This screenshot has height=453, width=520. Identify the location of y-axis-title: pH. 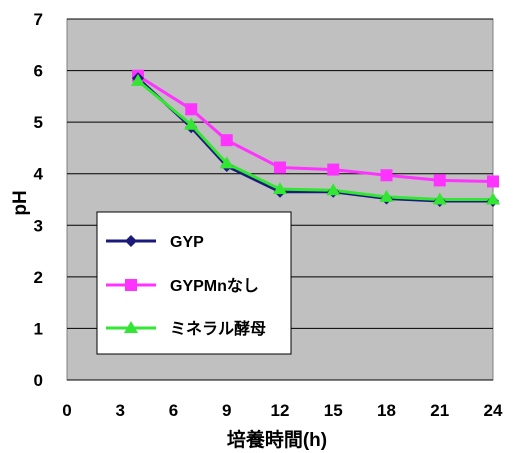
(20, 202).